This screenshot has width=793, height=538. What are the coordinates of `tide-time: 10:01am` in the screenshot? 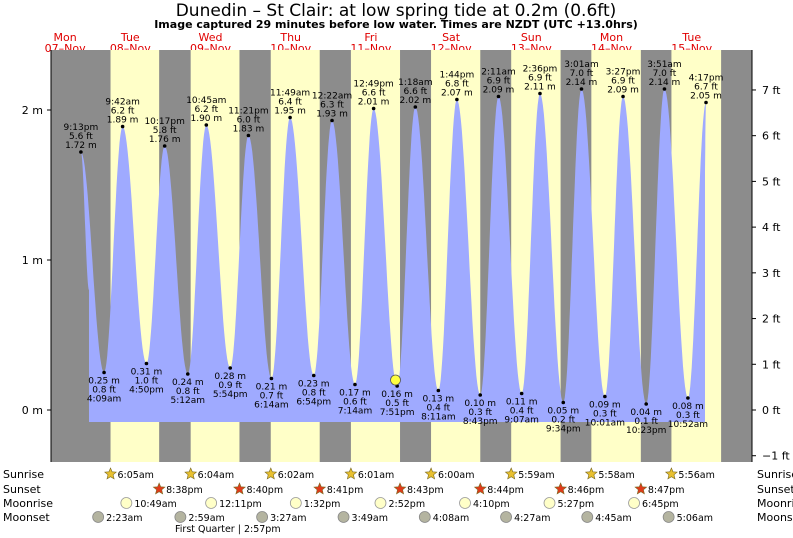 It's located at (605, 424).